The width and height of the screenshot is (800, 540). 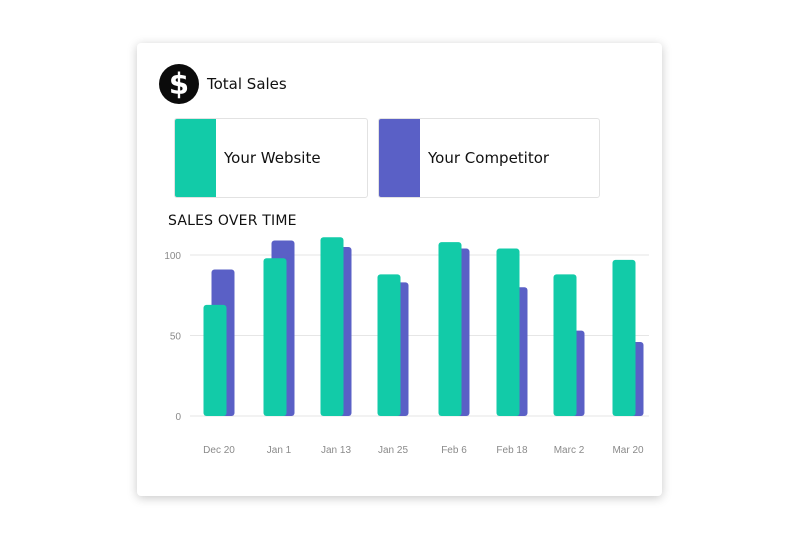 What do you see at coordinates (176, 337) in the screenshot?
I see `y-tick-label: 50` at bounding box center [176, 337].